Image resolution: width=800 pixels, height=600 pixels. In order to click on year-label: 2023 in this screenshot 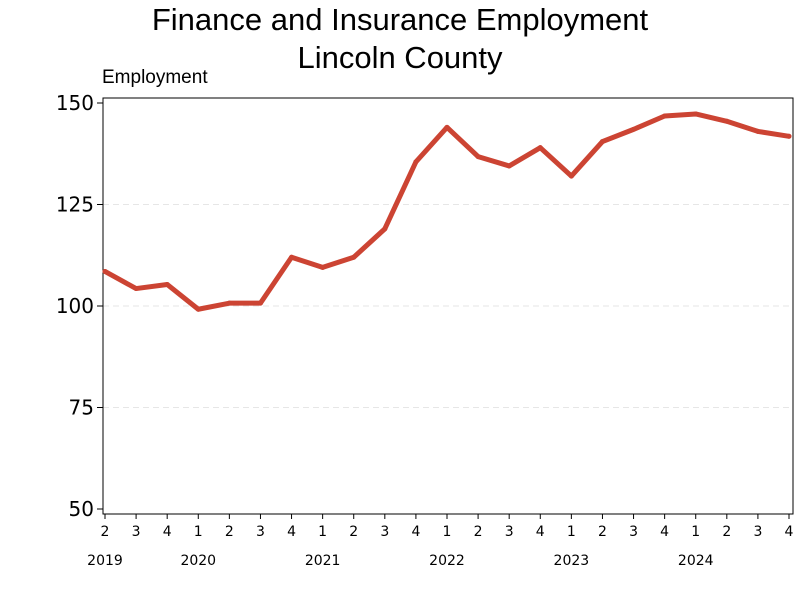, I will do `click(572, 561)`.